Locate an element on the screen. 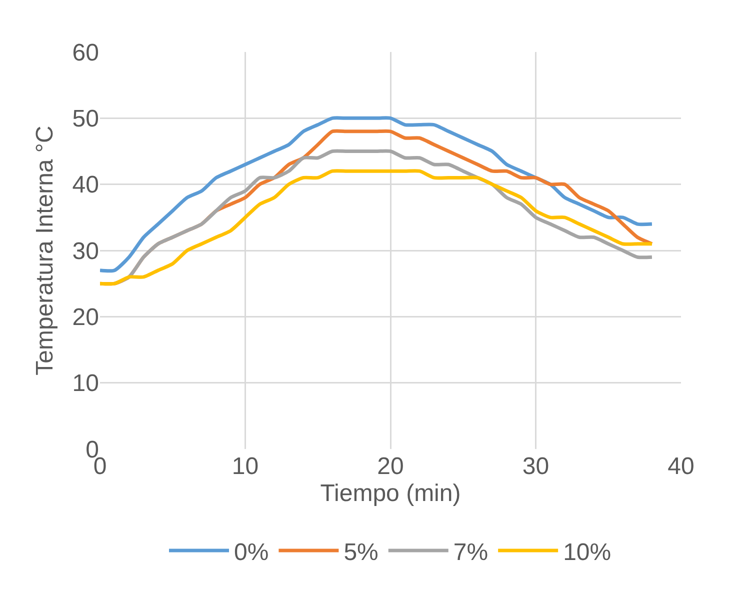  x-tick-label: 20 is located at coordinates (390, 466).